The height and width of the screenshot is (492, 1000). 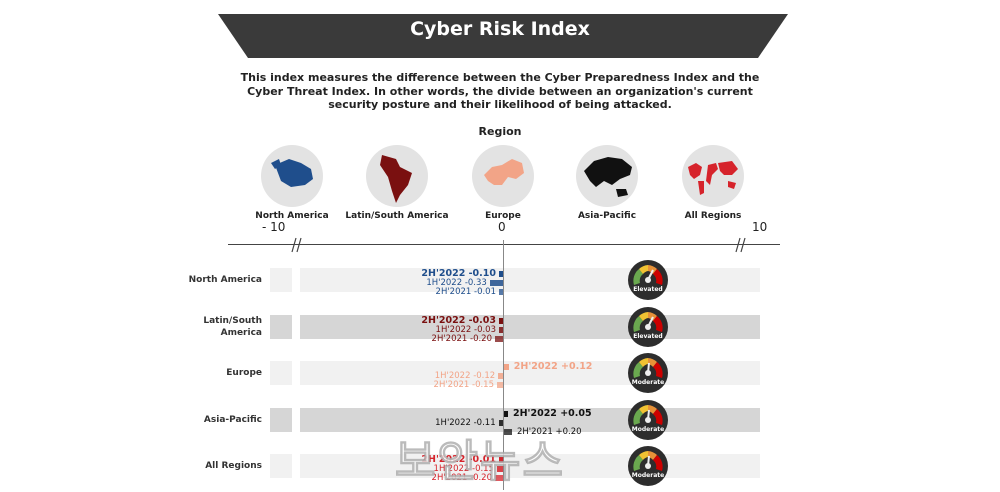 I want to click on value-label: 1H'2022 -0.33, so click(x=456, y=283).